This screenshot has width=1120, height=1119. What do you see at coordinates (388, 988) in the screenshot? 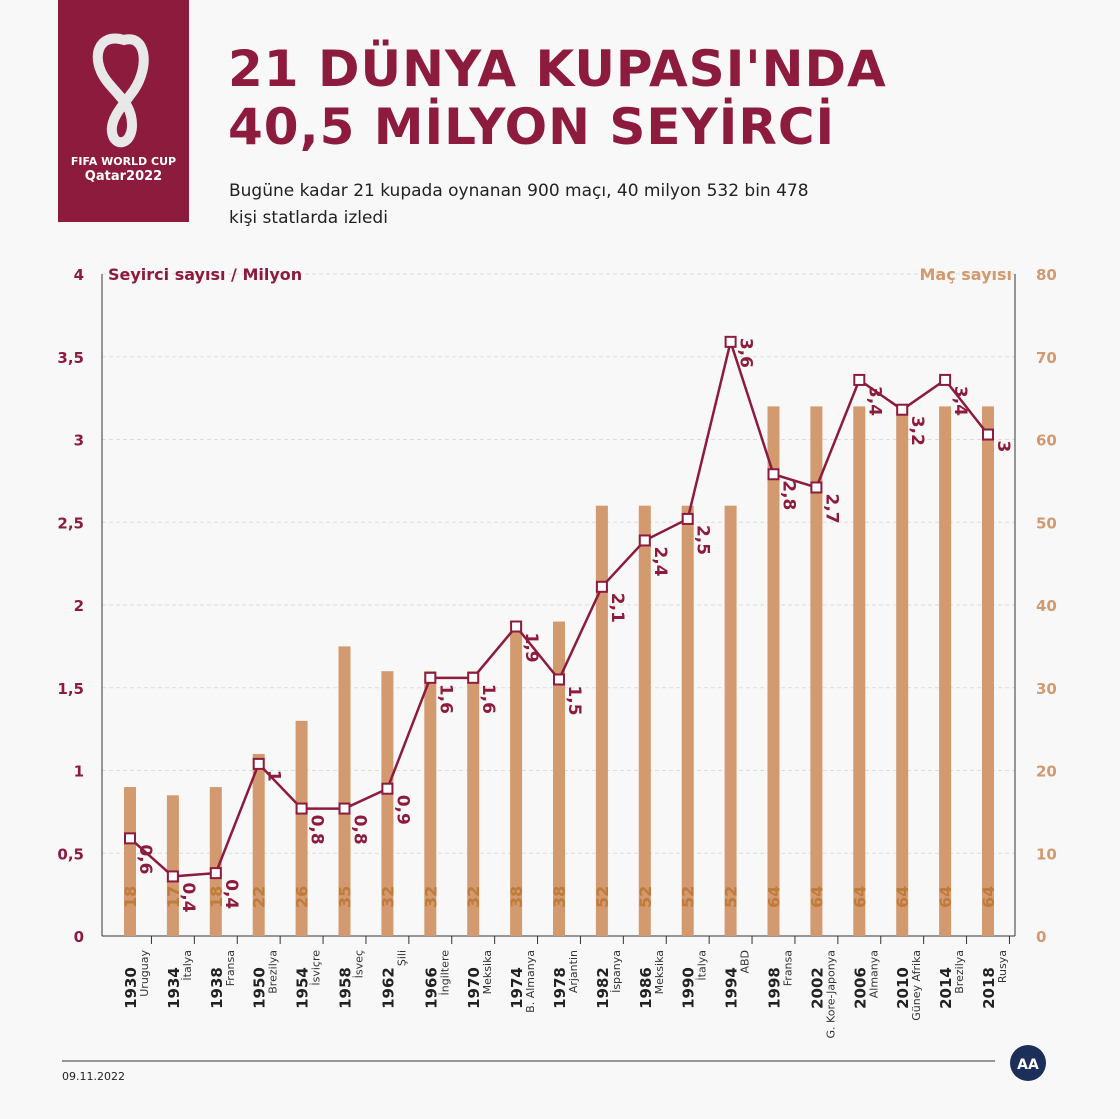
I see `x-year-label: 1962` at bounding box center [388, 988].